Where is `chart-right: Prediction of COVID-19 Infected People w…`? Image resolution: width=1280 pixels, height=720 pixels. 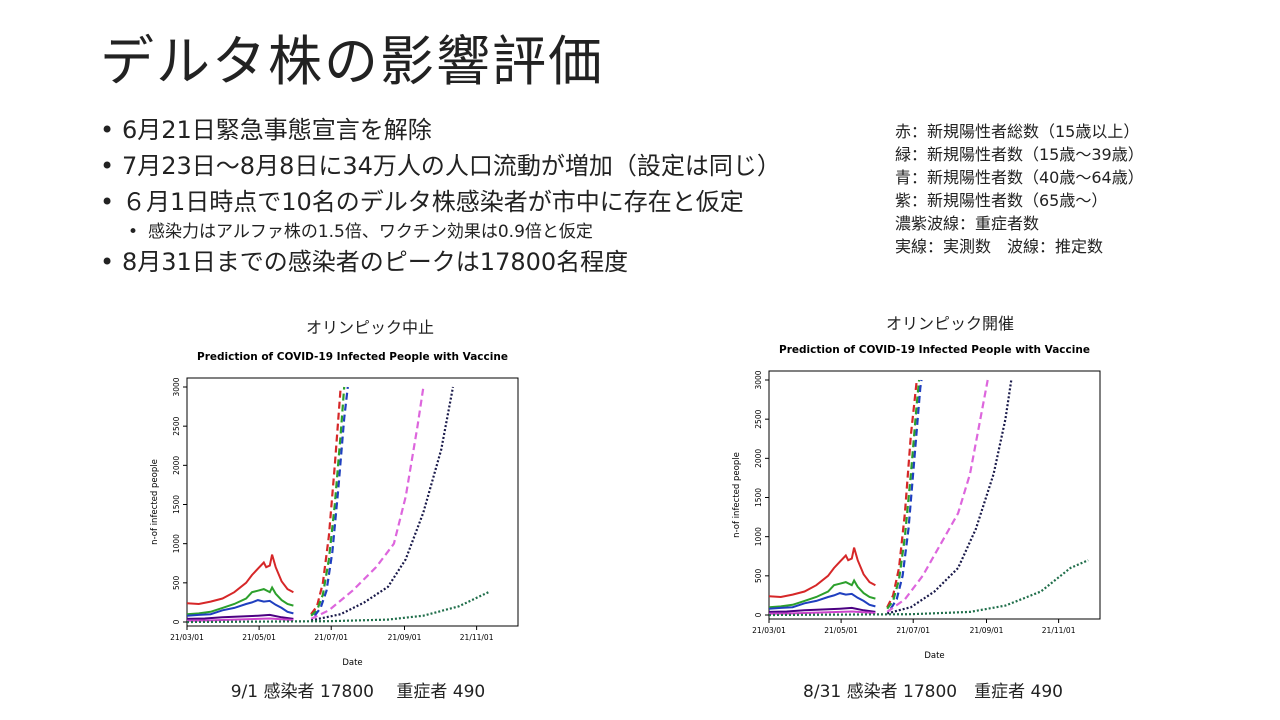
chart-right: Prediction of COVID-19 Infected People w… is located at coordinates (922, 502).